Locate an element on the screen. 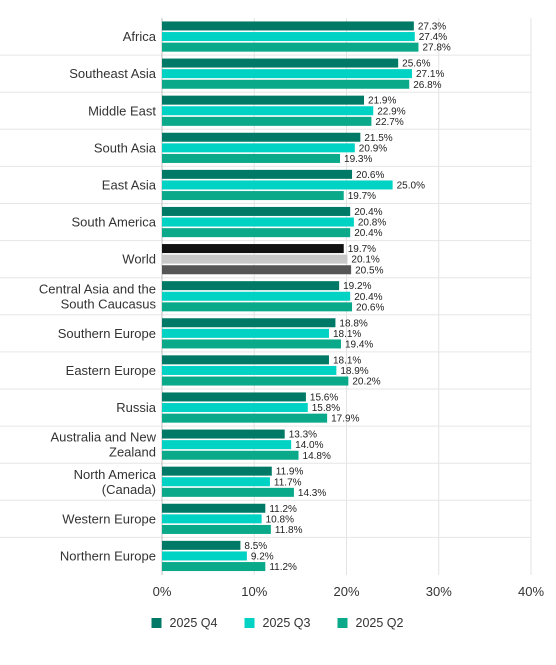  value-label-middle-east-2025-q3: 22.9% is located at coordinates (391, 111).